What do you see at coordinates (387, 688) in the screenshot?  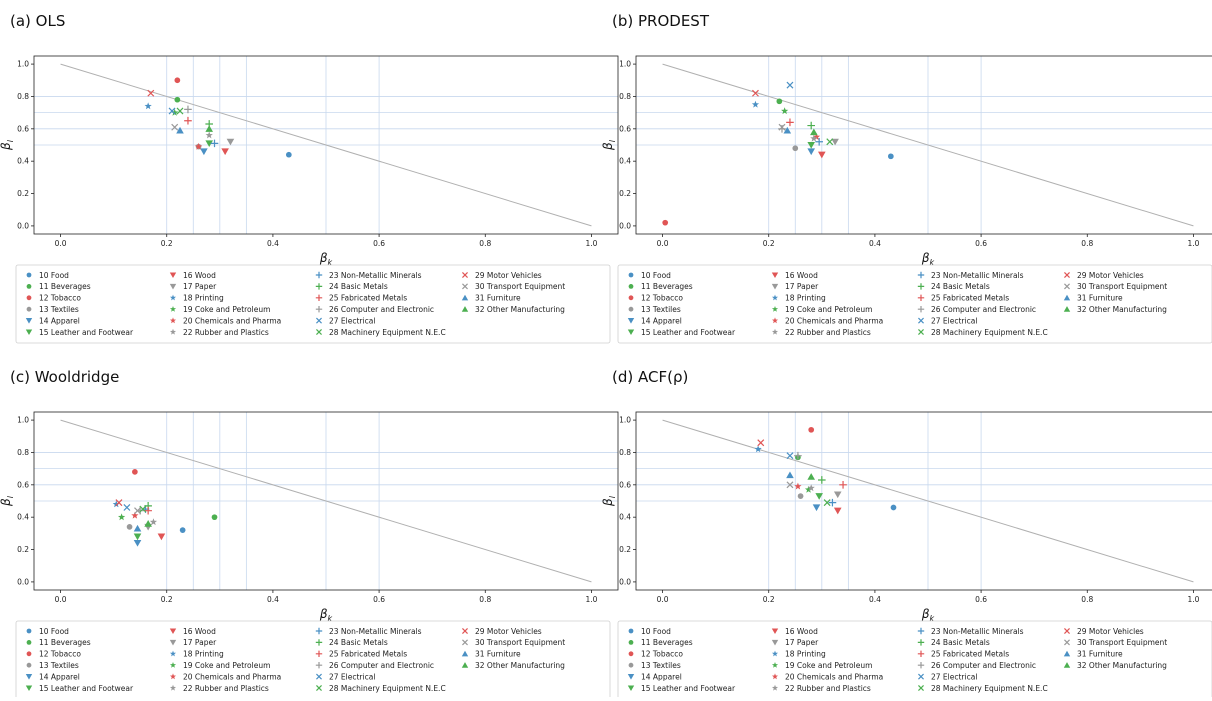 I see `legend-label: 28 Machinery Equipment N.E.C` at bounding box center [387, 688].